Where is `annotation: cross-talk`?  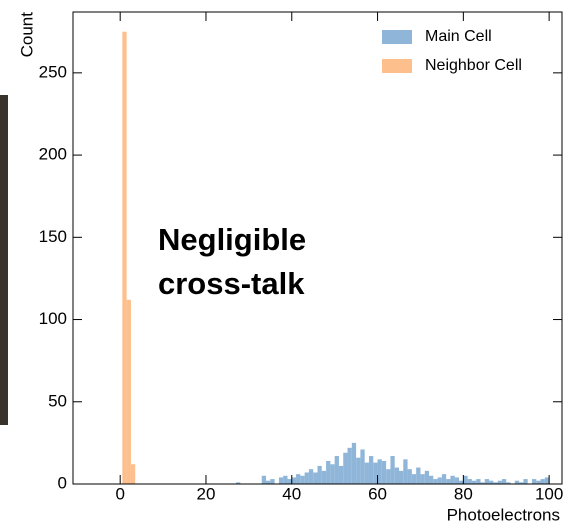 annotation: cross-talk is located at coordinates (231, 283).